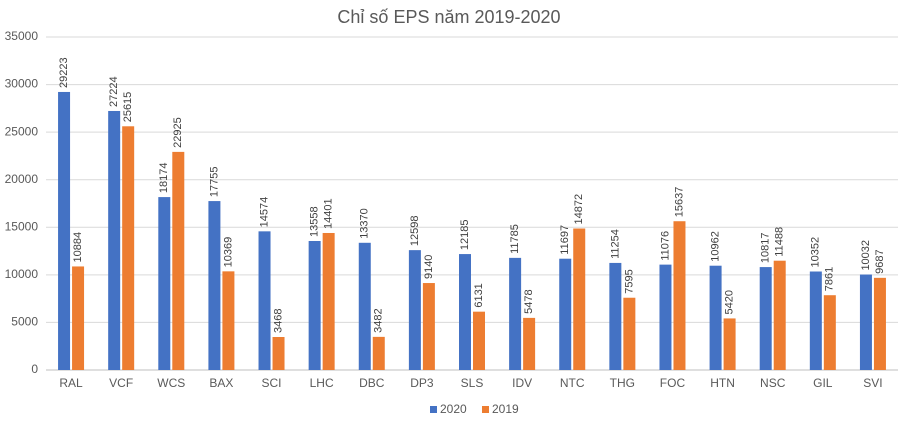  What do you see at coordinates (22, 179) in the screenshot?
I see `y-tick-label: 20000` at bounding box center [22, 179].